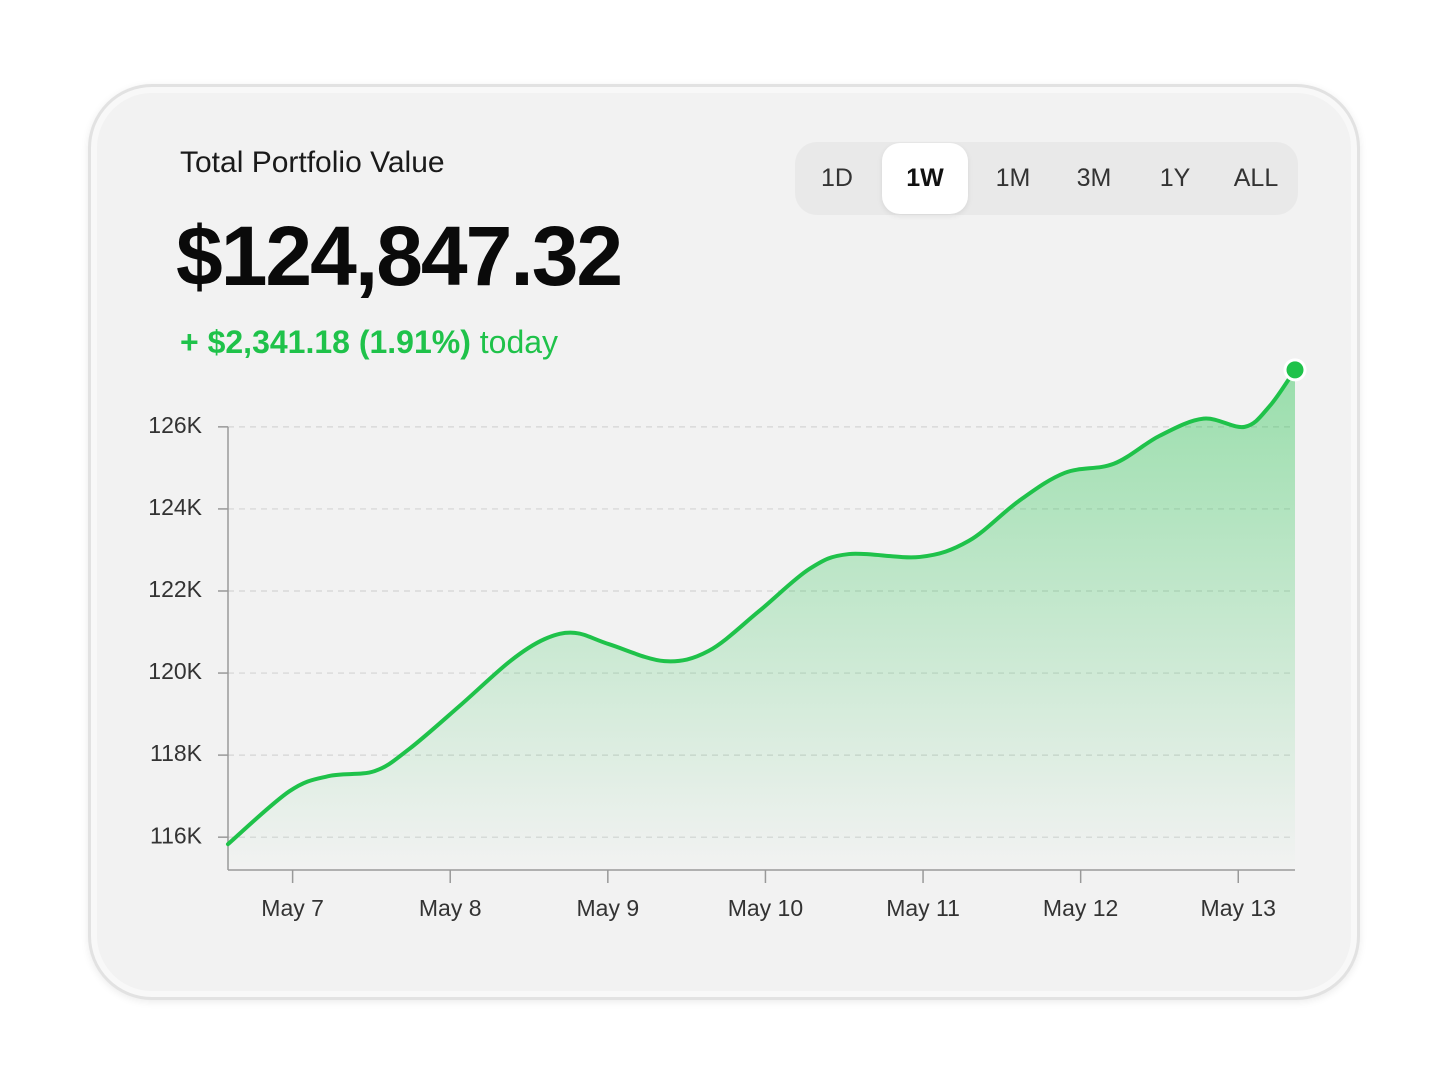  I want to click on change-line: + $2,341.18 (1.91%) today, so click(369, 342).